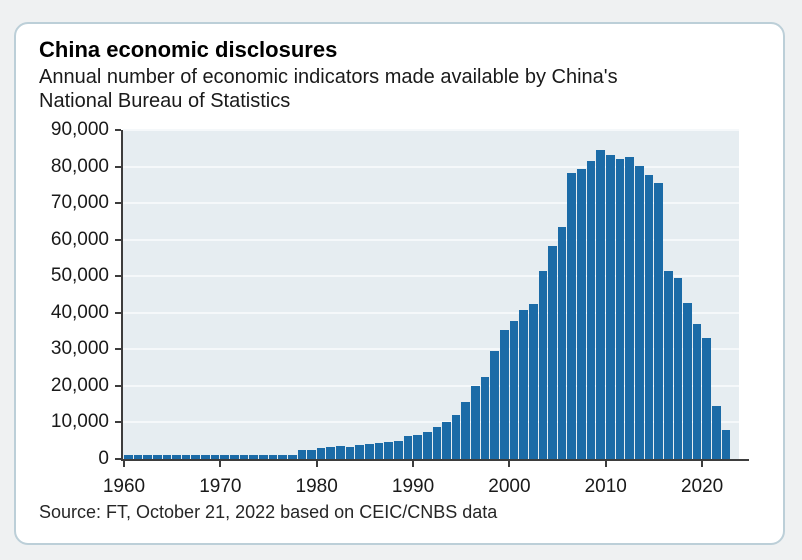 This screenshot has height=560, width=802. I want to click on y-tick-label: 50,000, so click(79, 276).